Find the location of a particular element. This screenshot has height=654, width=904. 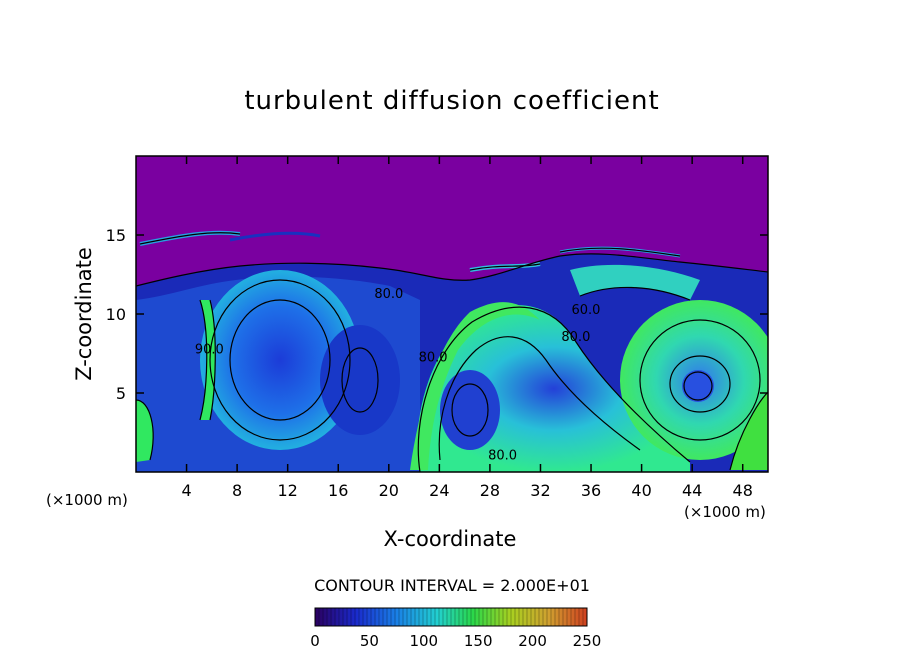

y-tick-label: 5 is located at coordinates (121, 393).